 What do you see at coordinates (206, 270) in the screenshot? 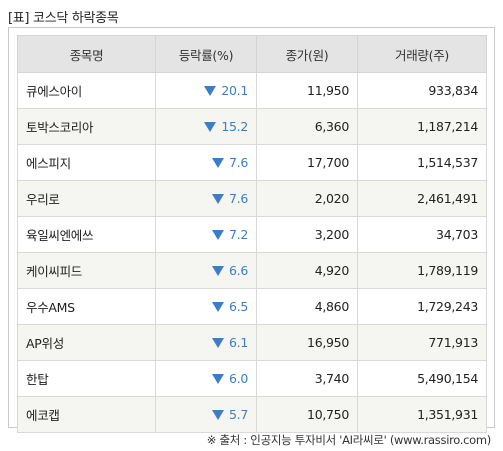
I see `change-rate: 6.6` at bounding box center [206, 270].